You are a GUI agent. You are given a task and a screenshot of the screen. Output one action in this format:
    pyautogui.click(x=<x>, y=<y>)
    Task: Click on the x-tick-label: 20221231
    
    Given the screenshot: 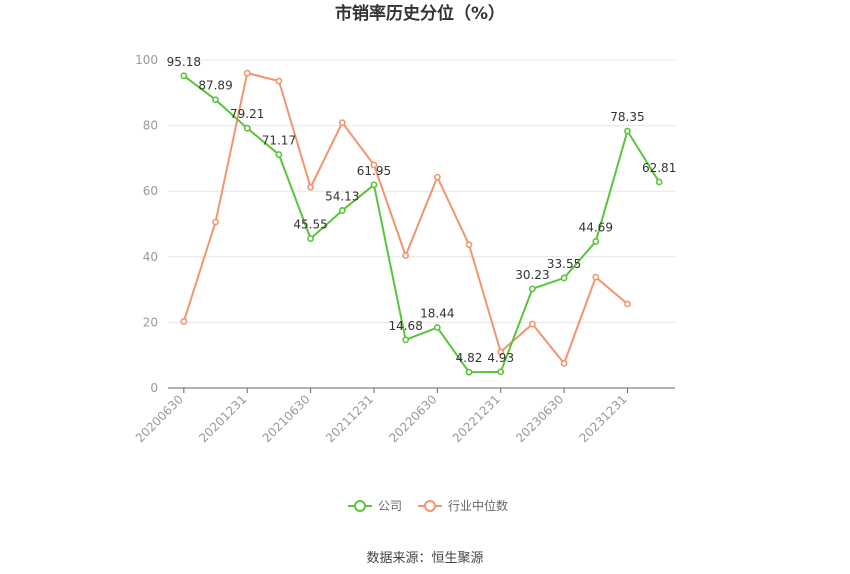 What is the action you would take?
    pyautogui.click(x=476, y=418)
    